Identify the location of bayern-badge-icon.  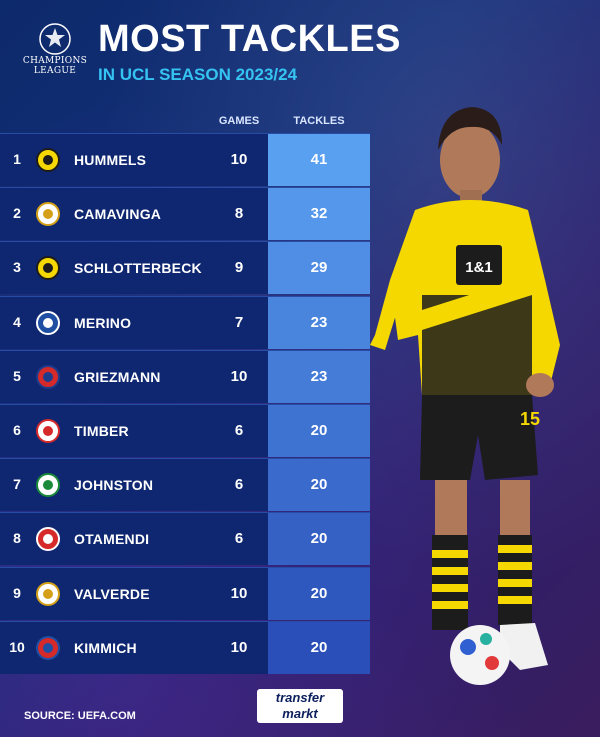
(48, 647).